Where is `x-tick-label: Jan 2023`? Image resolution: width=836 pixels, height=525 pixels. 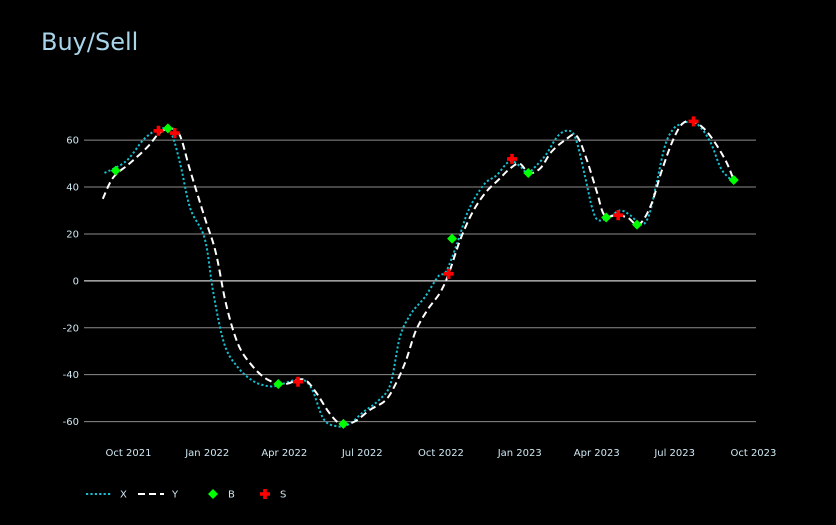
x-tick-label: Jan 2023 is located at coordinates (519, 453).